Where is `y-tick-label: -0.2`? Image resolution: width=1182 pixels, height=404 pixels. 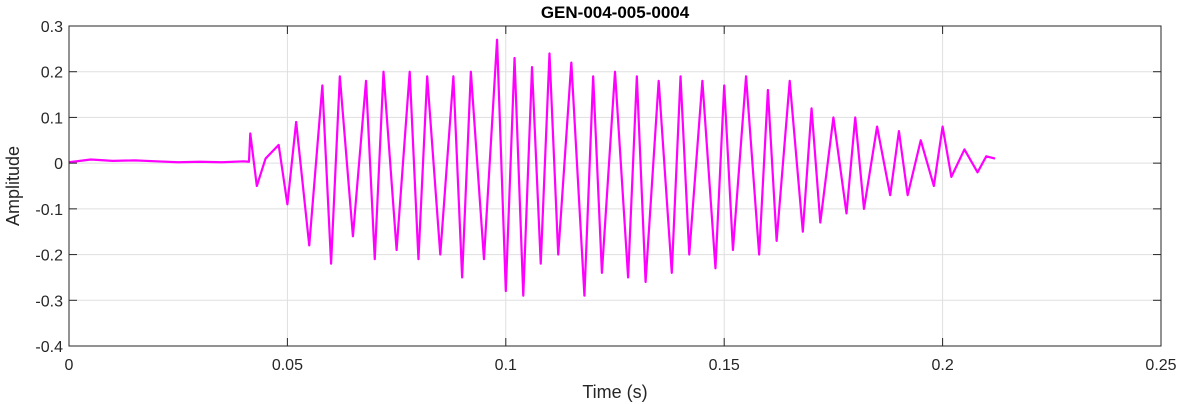 y-tick-label: -0.2 is located at coordinates (49, 256).